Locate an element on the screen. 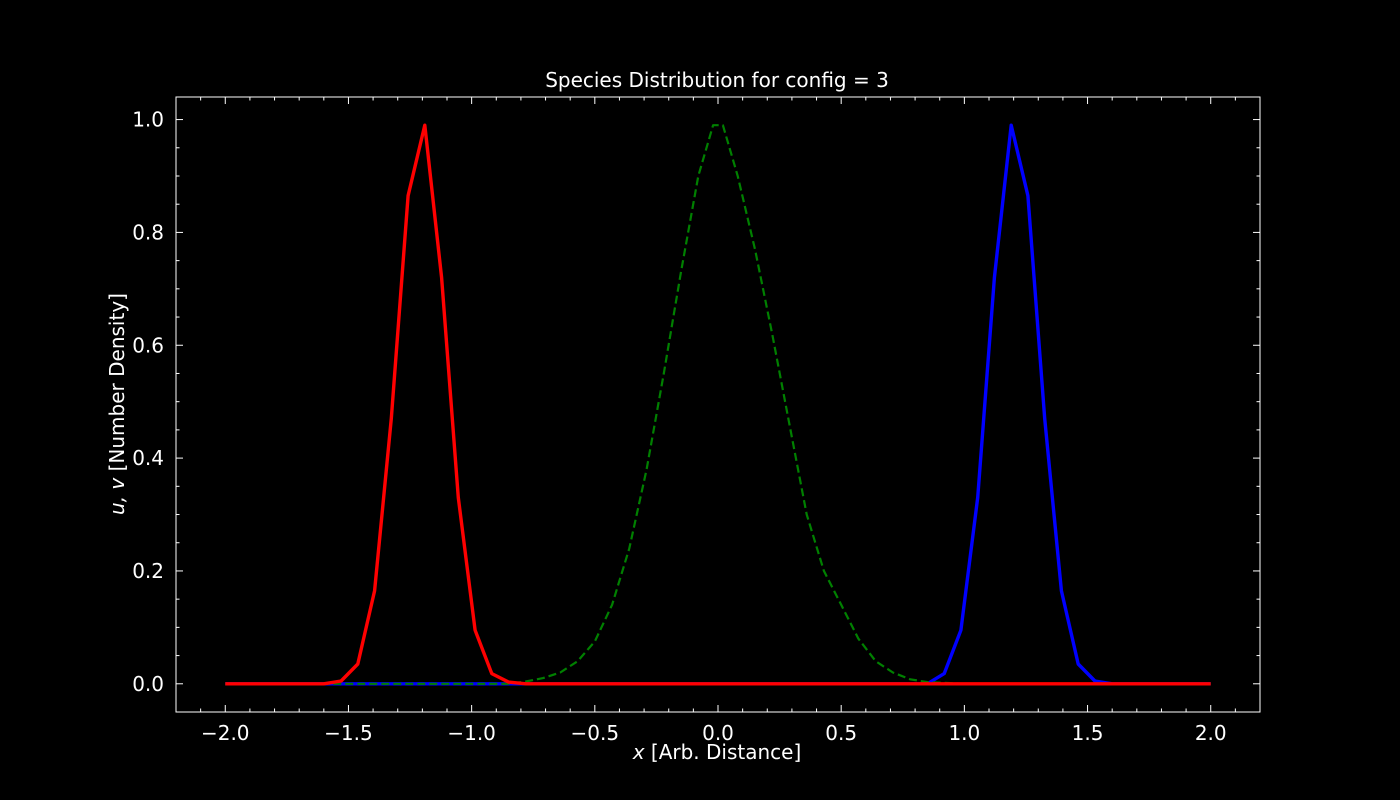  x-axis-label: x [Arb. Distance] is located at coordinates (717, 752).